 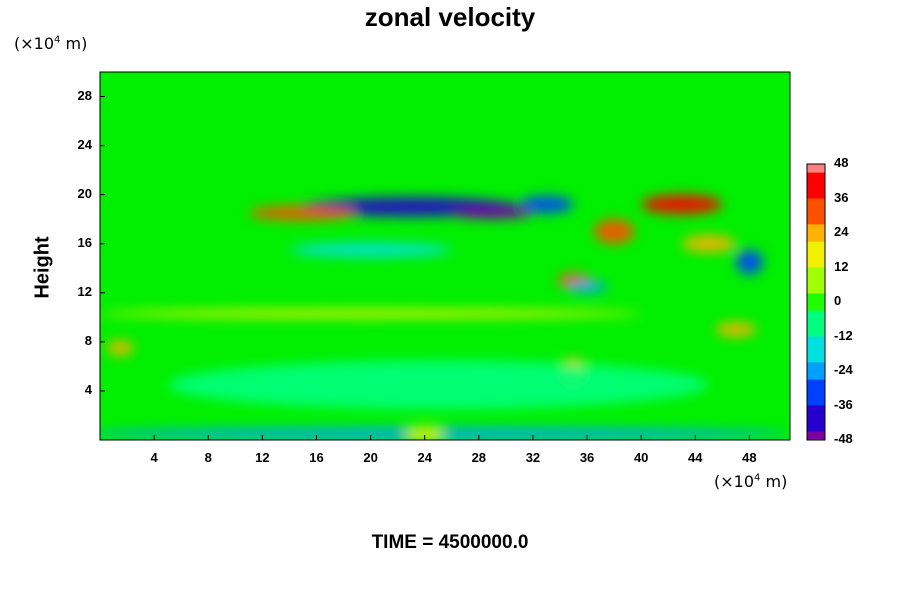 I want to click on y-tick-label: 20, so click(x=84, y=193).